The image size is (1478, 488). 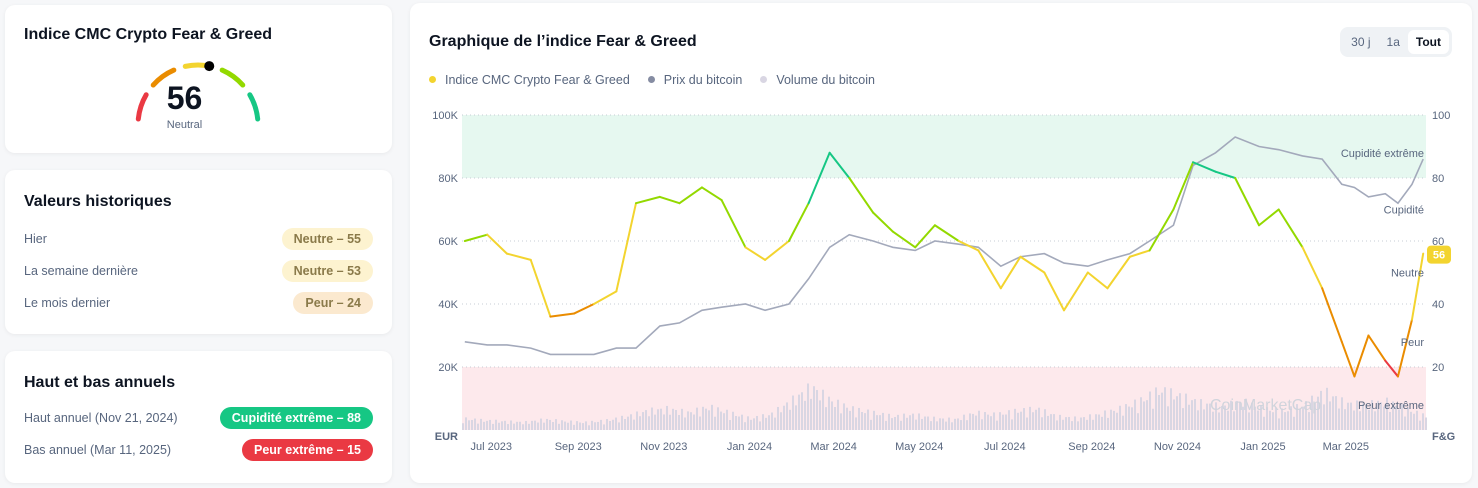 What do you see at coordinates (1091, 447) in the screenshot?
I see `x-axis-tick: Sep 2024` at bounding box center [1091, 447].